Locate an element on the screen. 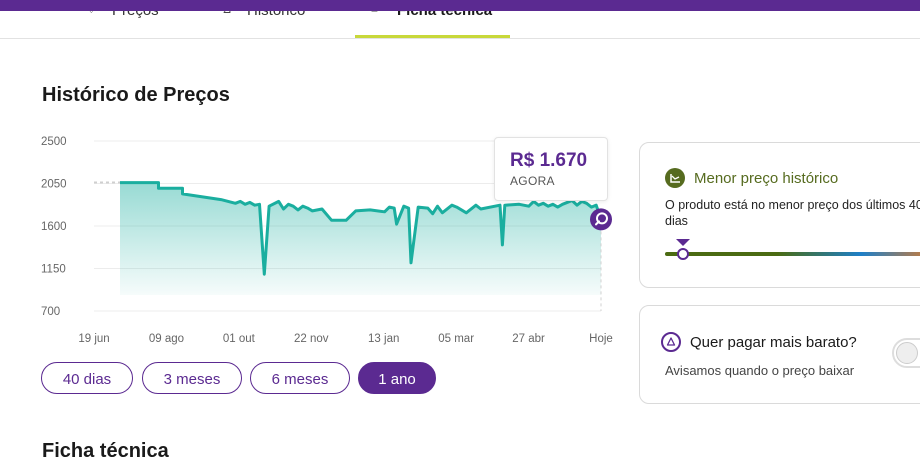 This screenshot has height=463, width=920. current-price-marker is located at coordinates (601, 219).